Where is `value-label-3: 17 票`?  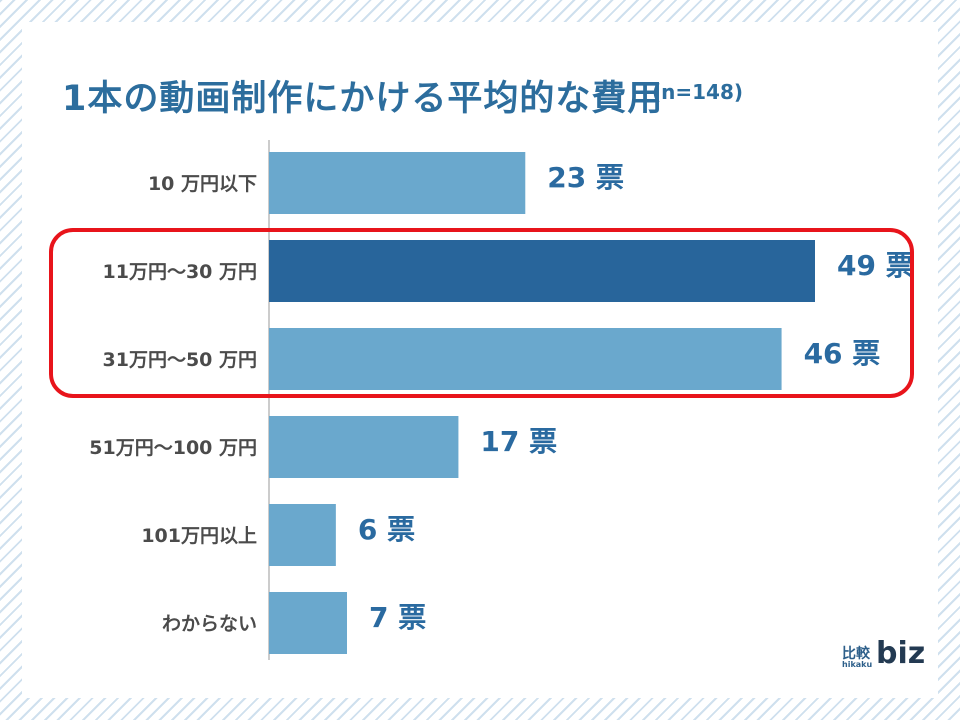
value-label-3: 17 票 is located at coordinates (518, 441).